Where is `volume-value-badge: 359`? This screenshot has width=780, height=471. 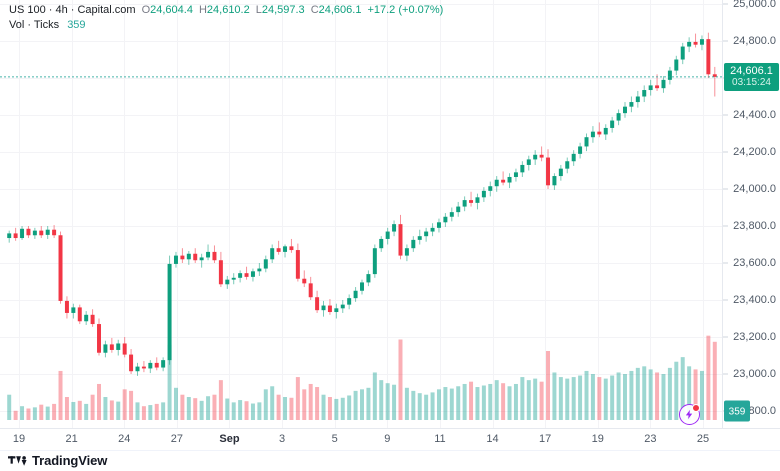
volume-value-badge: 359 is located at coordinates (737, 411).